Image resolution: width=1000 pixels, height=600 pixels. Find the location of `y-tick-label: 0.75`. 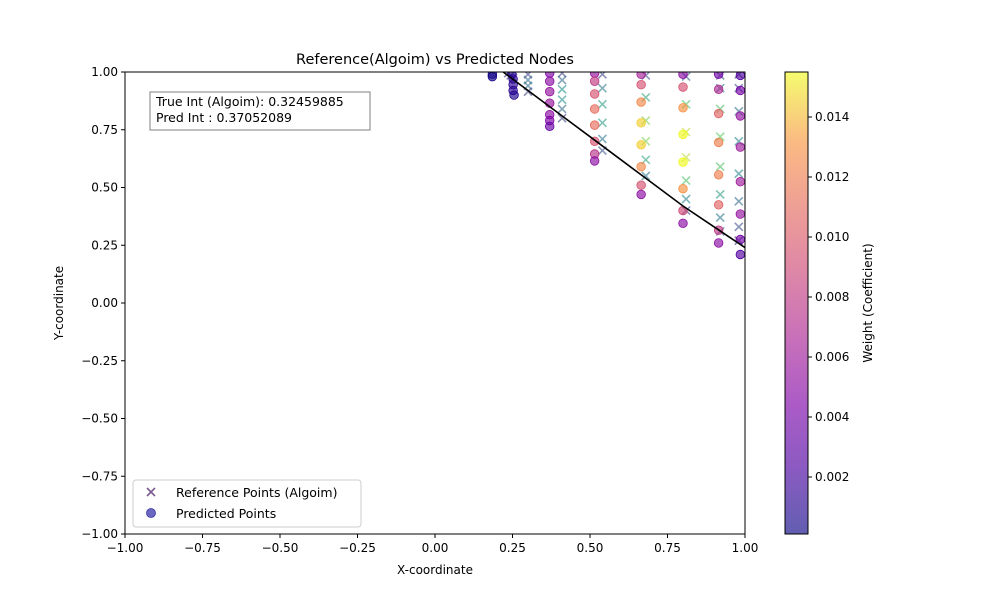

y-tick-label: 0.75 is located at coordinates (104, 130).